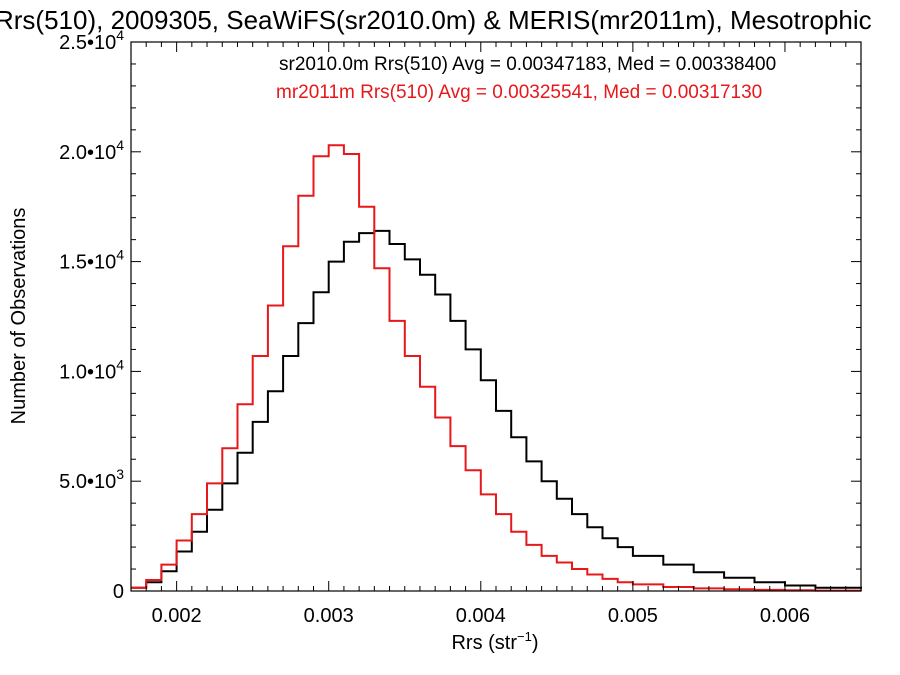 This screenshot has height=675, width=900. Describe the element at coordinates (484, 643) in the screenshot. I see `x-axis-label-main: Rrs (str` at that location.